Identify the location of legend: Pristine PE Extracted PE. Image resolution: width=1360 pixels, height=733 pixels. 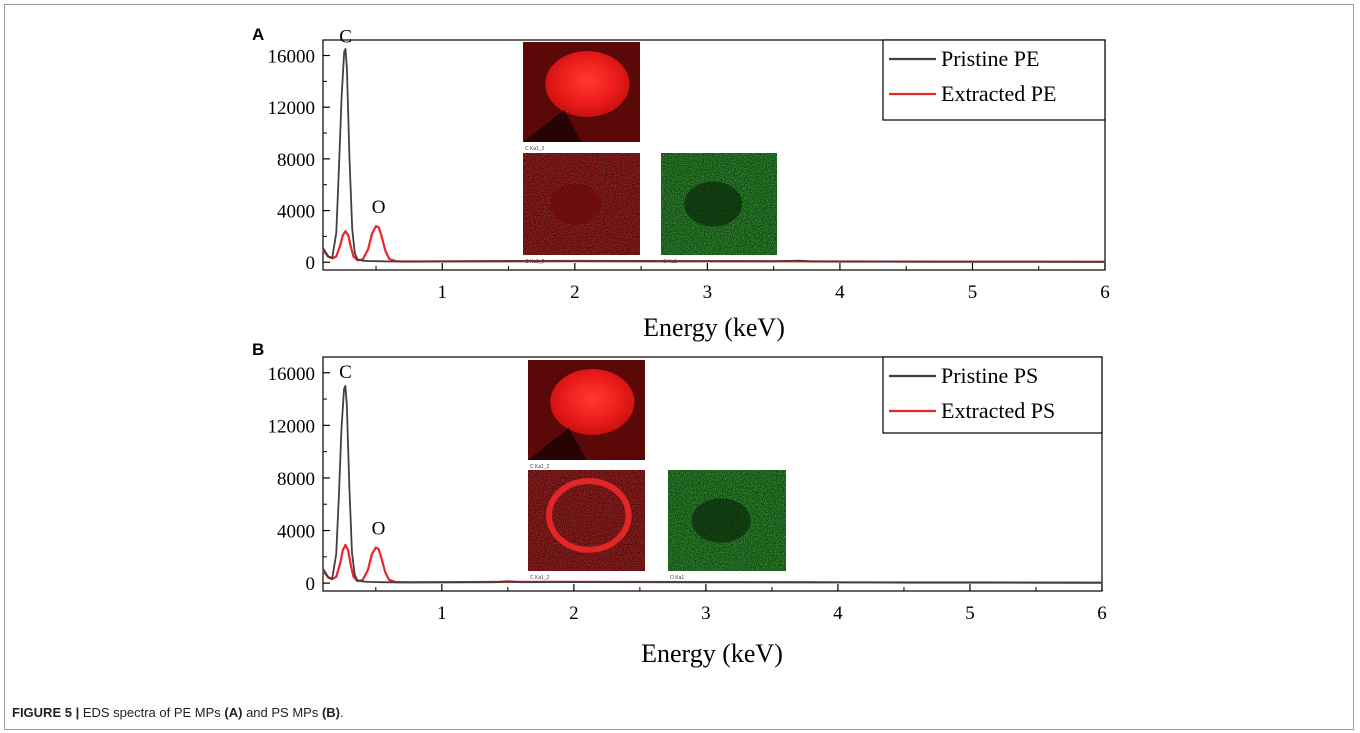
(994, 80).